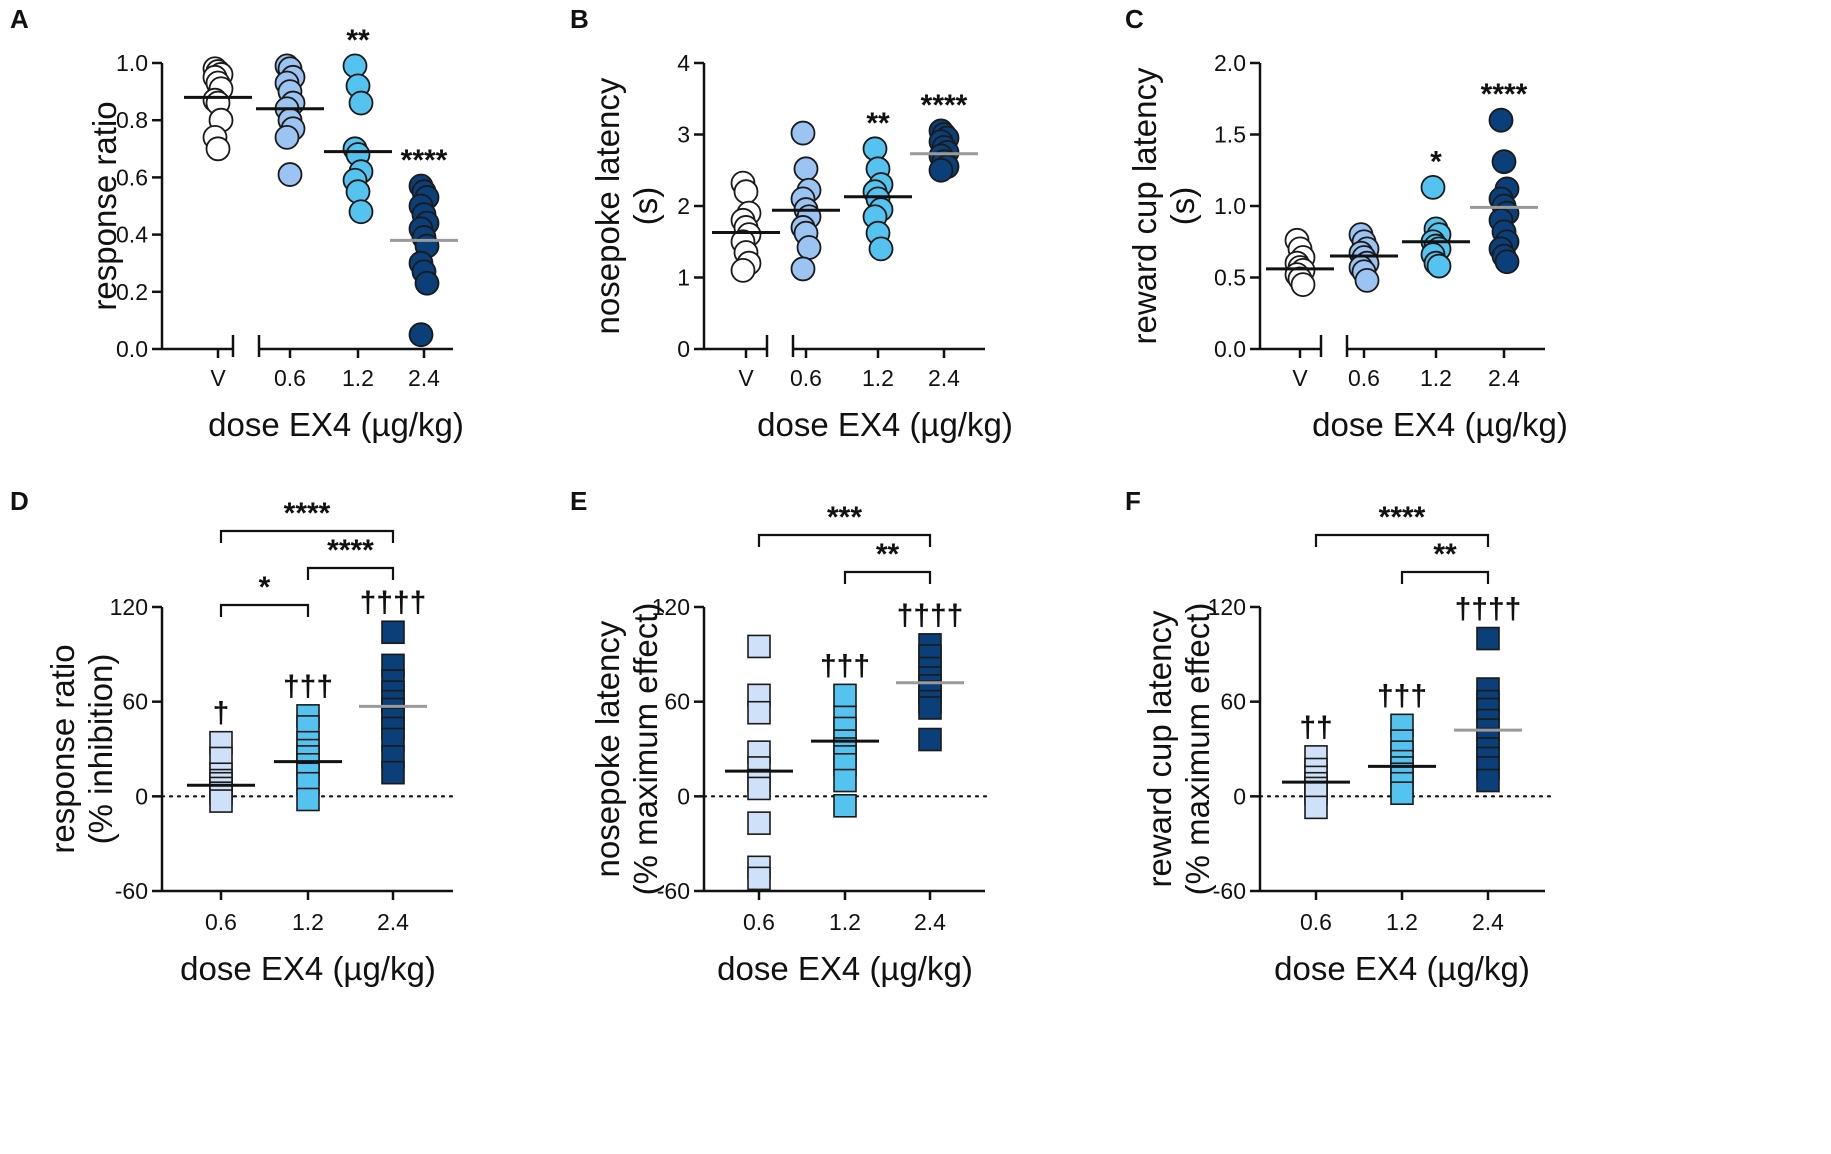 The height and width of the screenshot is (1154, 1831). Describe the element at coordinates (579, 19) in the screenshot. I see `panel-letter-B: B` at that location.